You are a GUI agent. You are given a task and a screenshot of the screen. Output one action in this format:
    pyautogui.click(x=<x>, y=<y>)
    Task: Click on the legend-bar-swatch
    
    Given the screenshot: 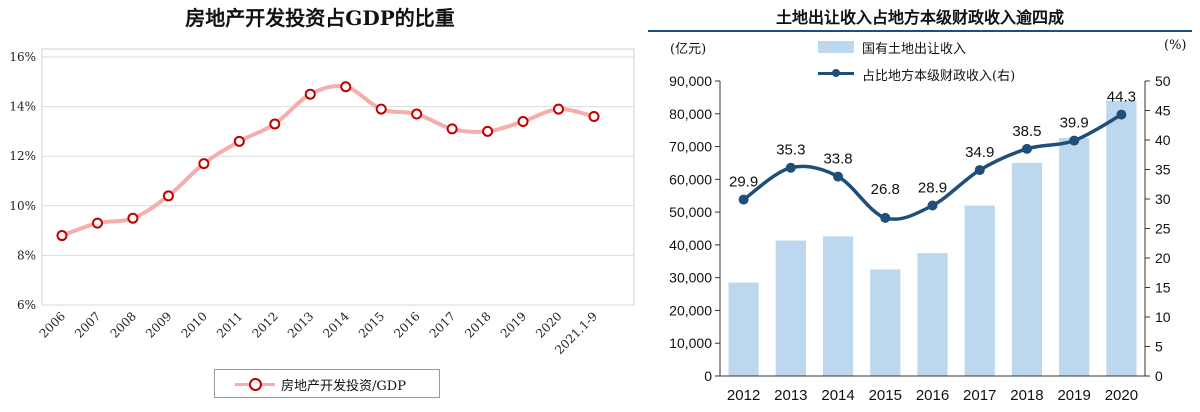 What is the action you would take?
    pyautogui.click(x=836, y=47)
    